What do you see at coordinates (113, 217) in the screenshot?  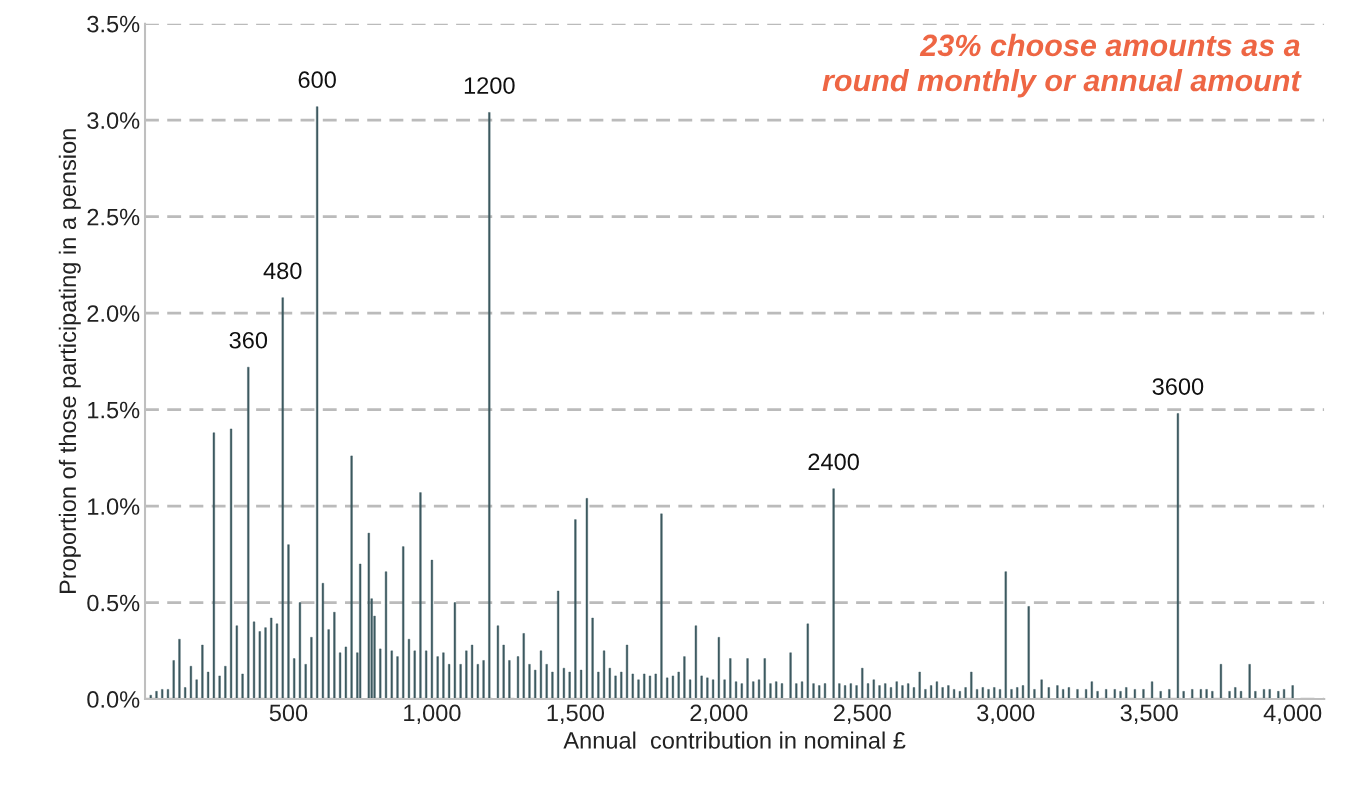 I see `y-tick-label: 2.5%` at bounding box center [113, 217].